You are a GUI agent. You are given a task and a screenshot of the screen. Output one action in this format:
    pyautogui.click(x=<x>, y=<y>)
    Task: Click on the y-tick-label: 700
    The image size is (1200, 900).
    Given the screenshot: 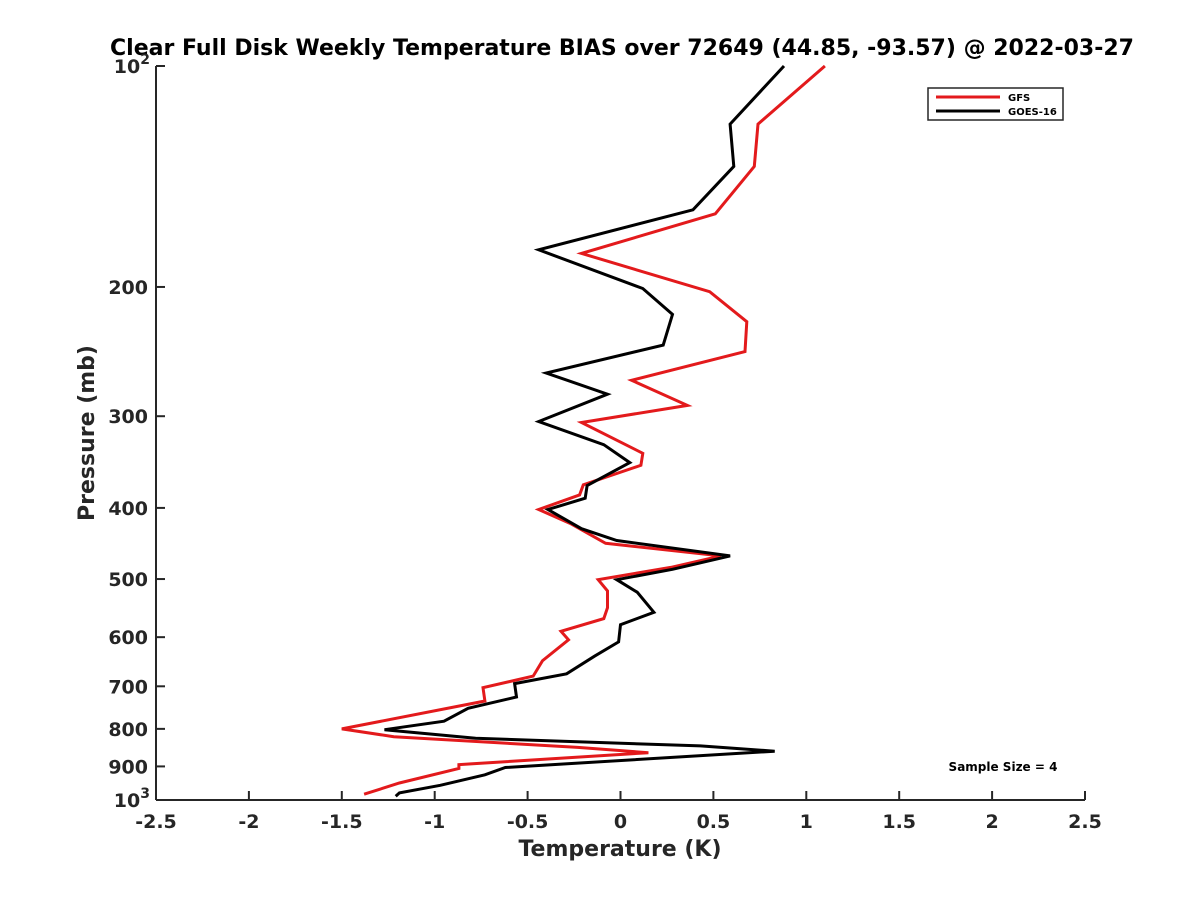 What is the action you would take?
    pyautogui.click(x=128, y=687)
    